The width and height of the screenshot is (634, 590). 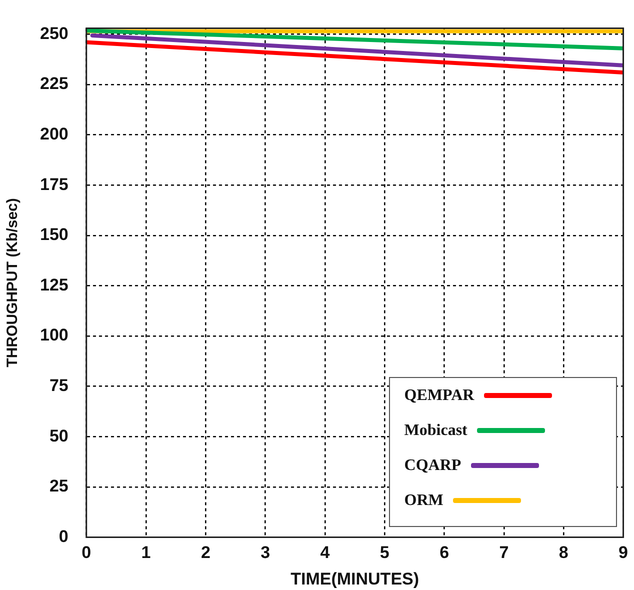 I want to click on y-tick-label: 225, so click(x=54, y=84).